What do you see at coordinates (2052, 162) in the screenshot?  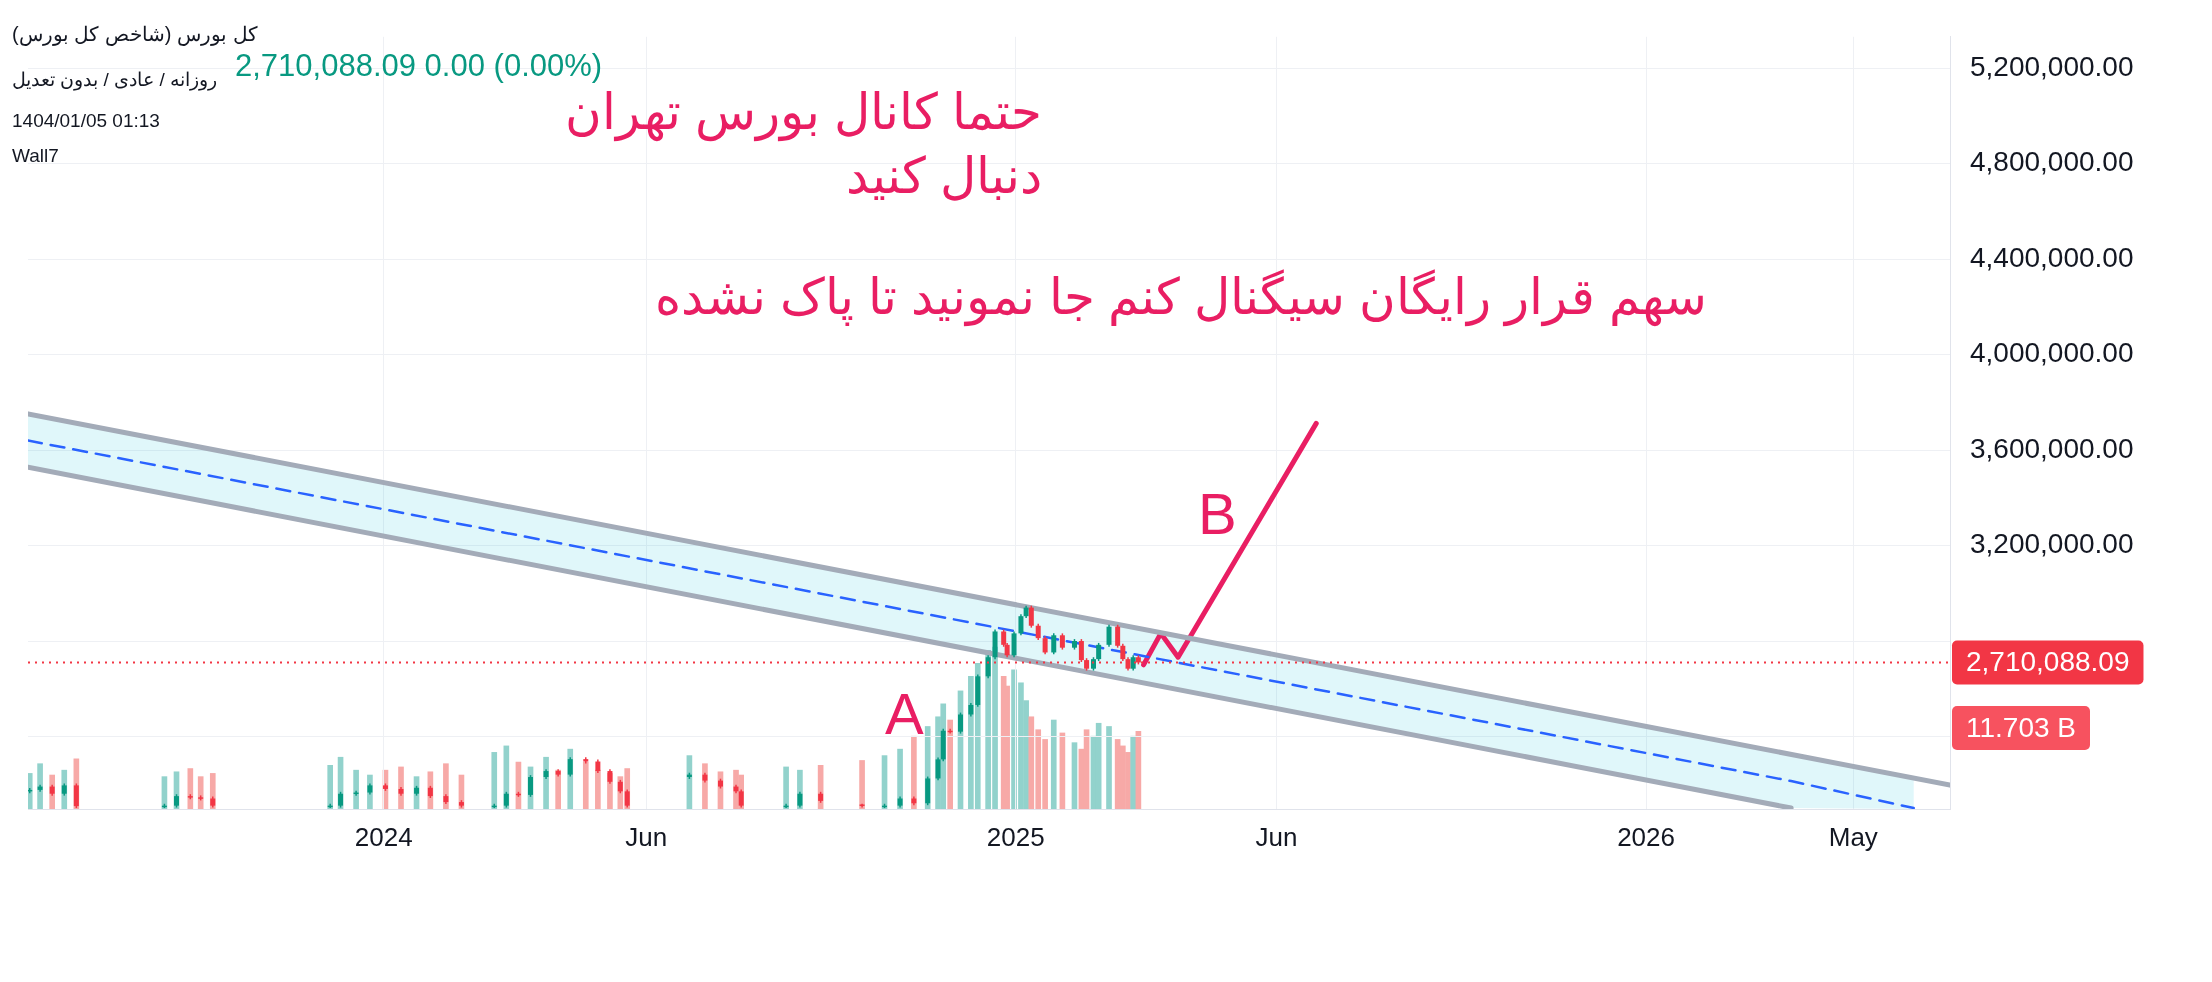 I see `y-tick-label: 4,800,000.00` at bounding box center [2052, 162].